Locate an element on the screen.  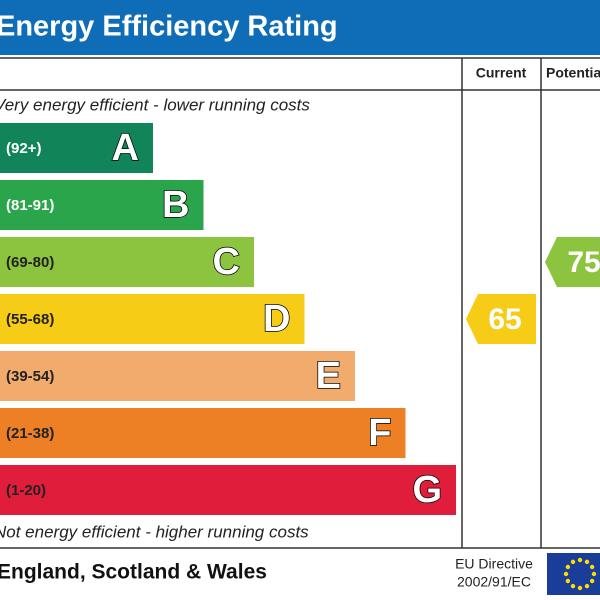
band-letter: E is located at coordinates (328, 376).